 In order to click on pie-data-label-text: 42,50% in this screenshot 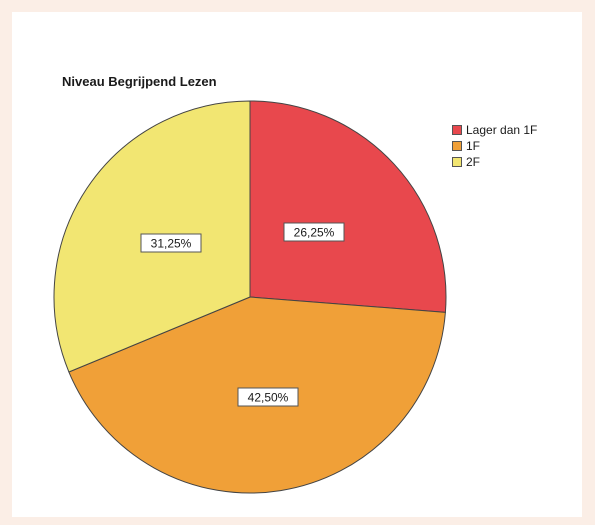, I will do `click(268, 398)`.